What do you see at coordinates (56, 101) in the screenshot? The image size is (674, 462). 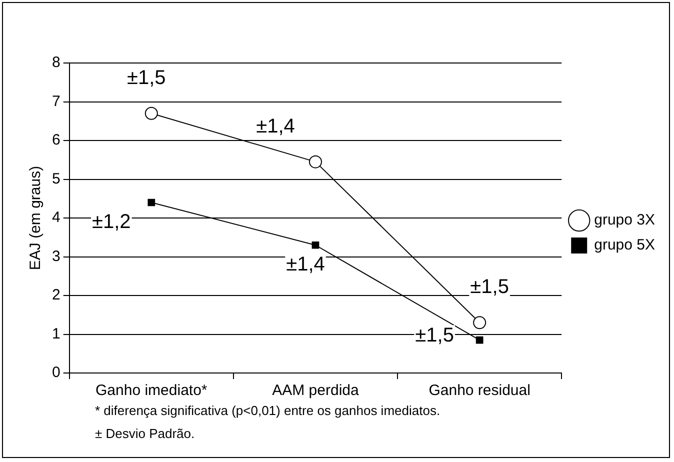 I see `y-tick-label: 7` at bounding box center [56, 101].